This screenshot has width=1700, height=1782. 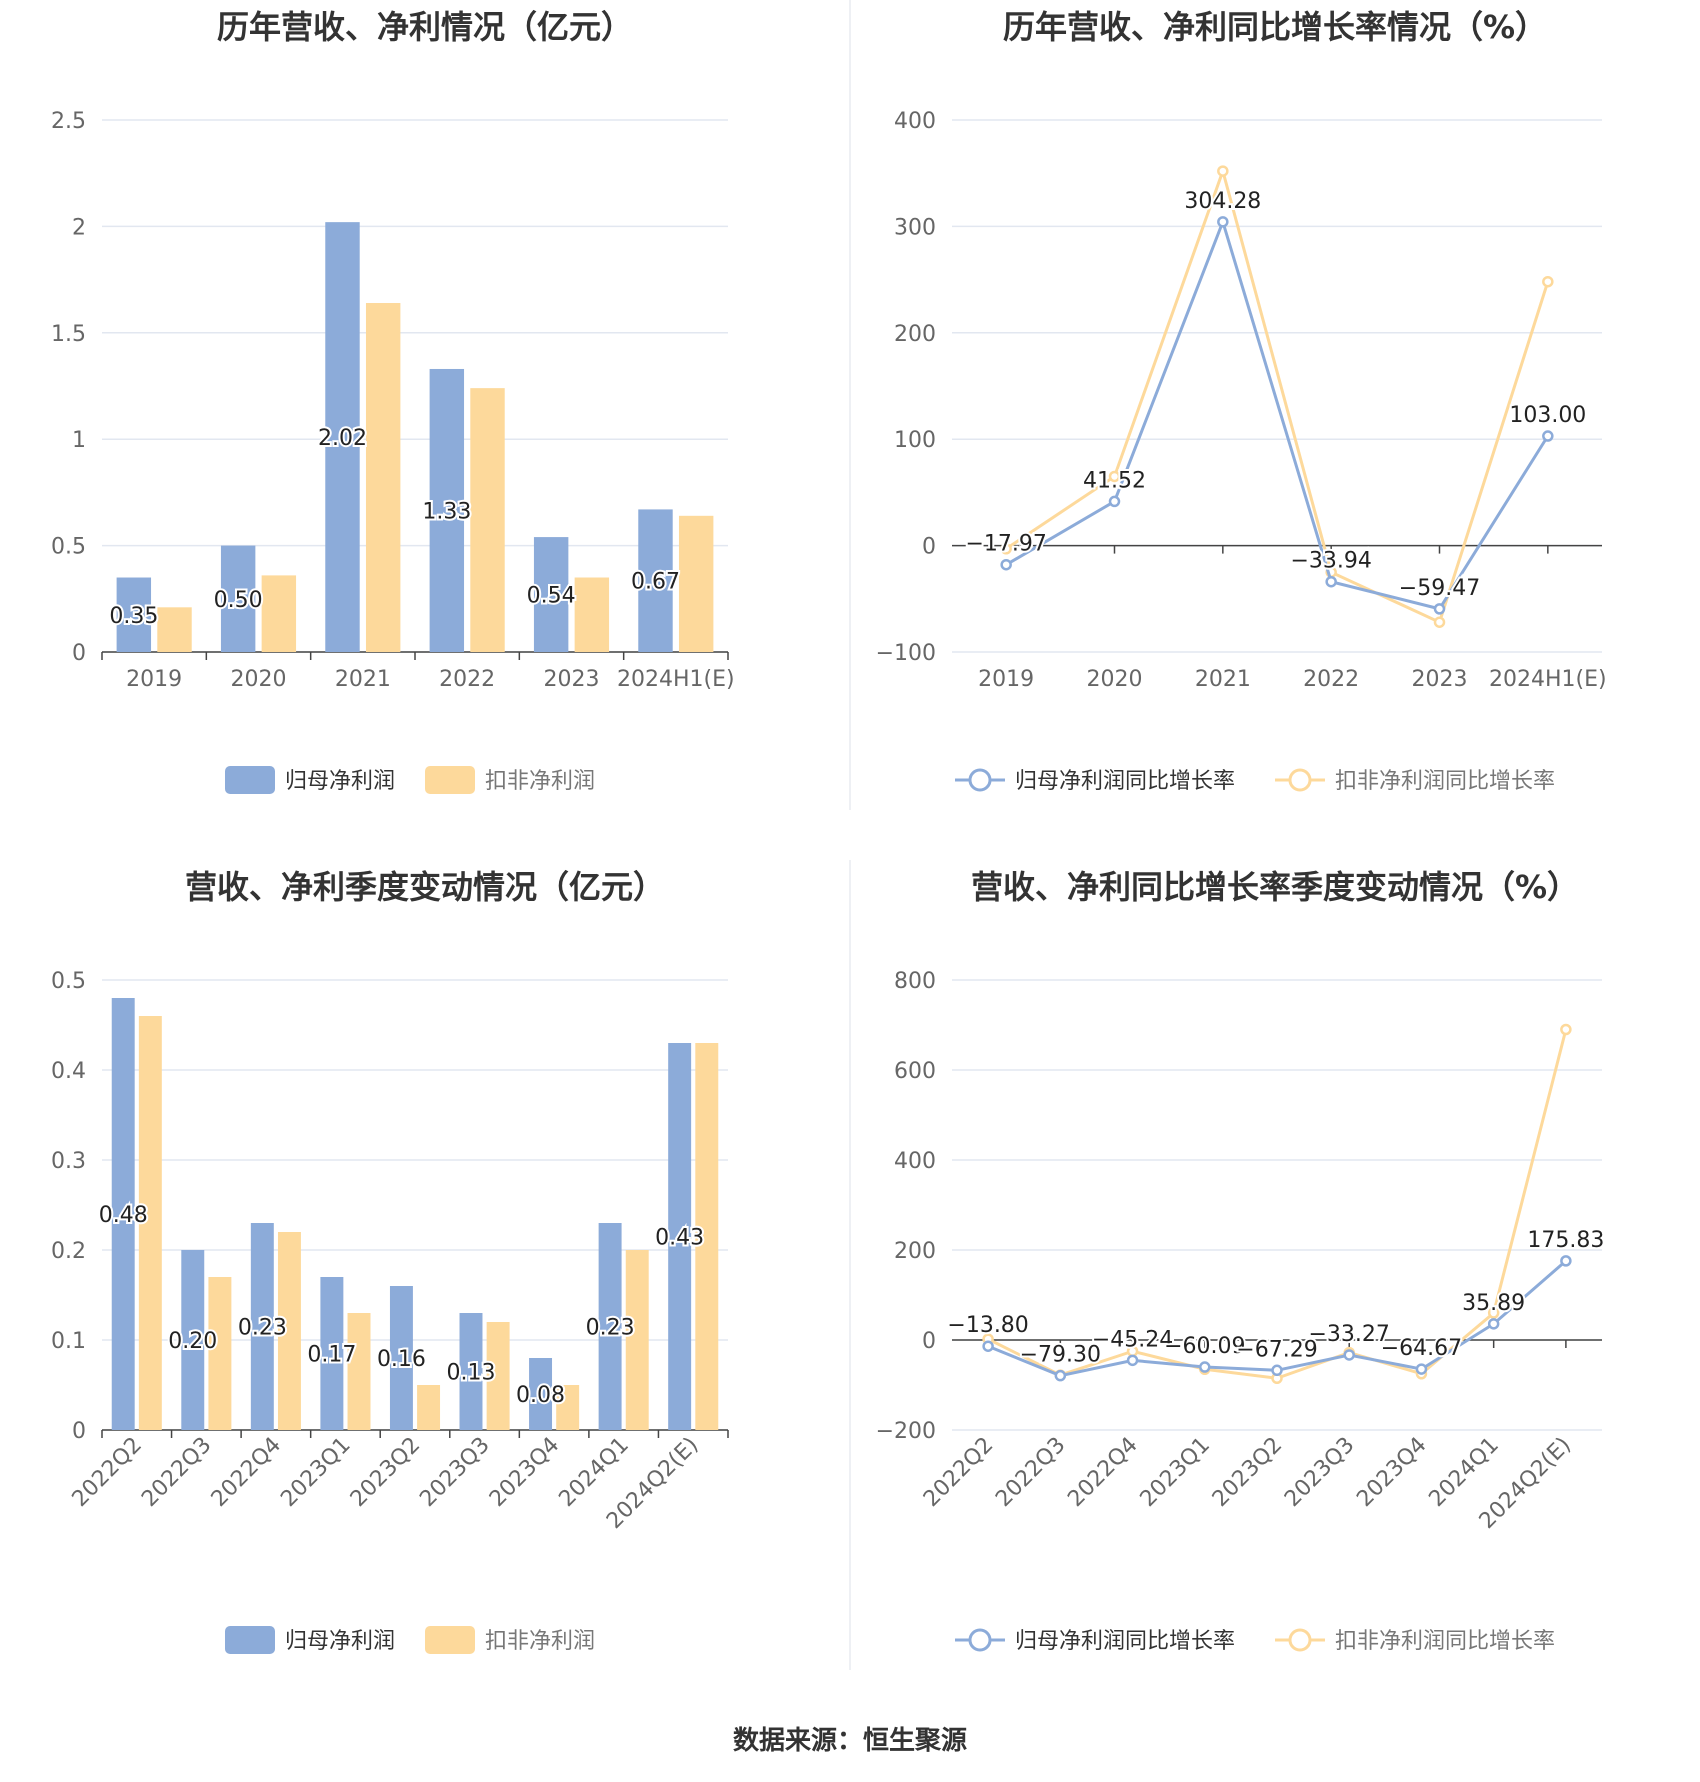 What do you see at coordinates (655, 582) in the screenshot?
I see `data-label: 0.67` at bounding box center [655, 582].